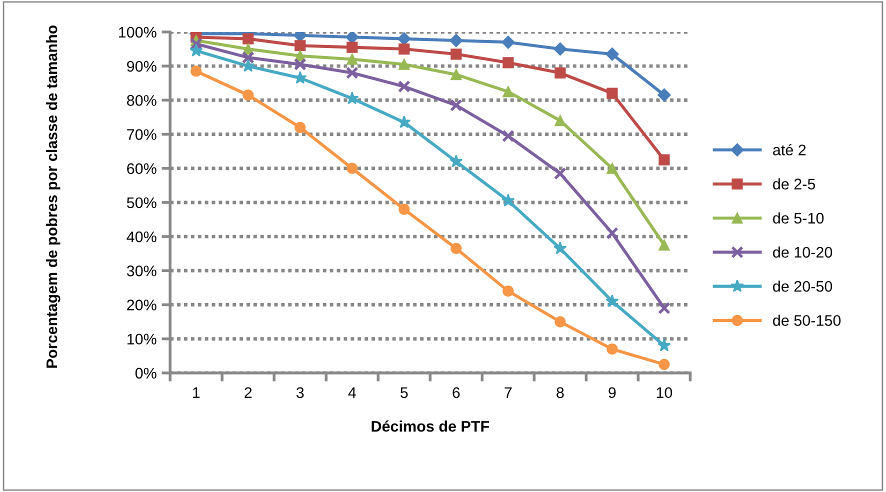 Image resolution: width=886 pixels, height=492 pixels. Describe the element at coordinates (141, 236) in the screenshot. I see `y-tick-label: 40%` at that location.